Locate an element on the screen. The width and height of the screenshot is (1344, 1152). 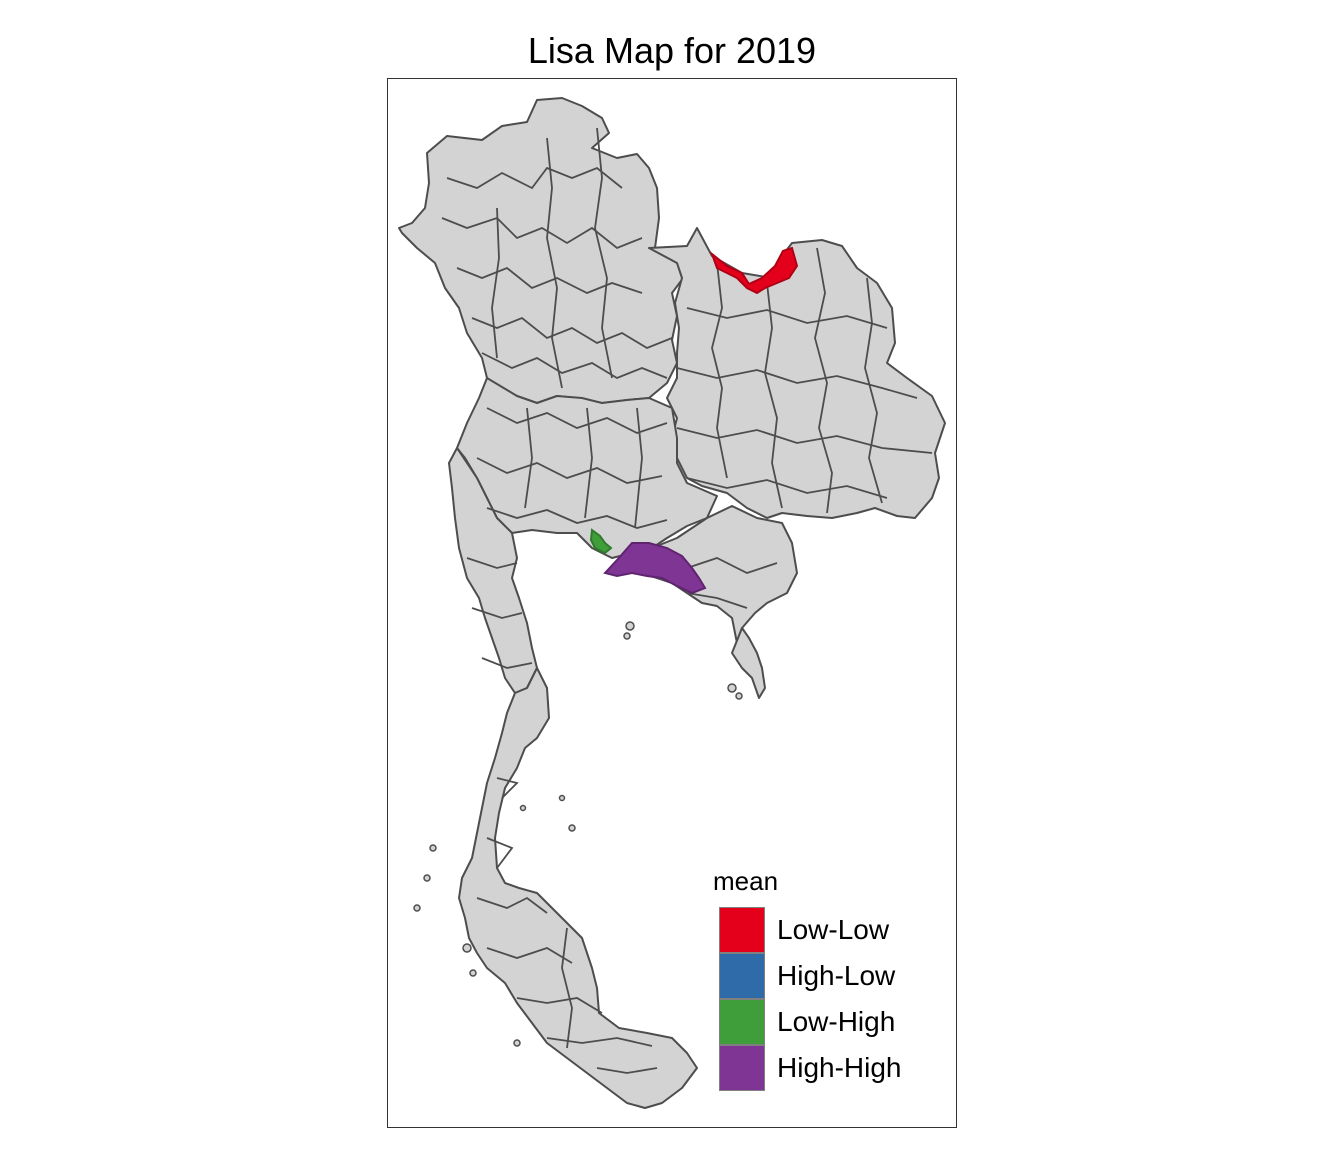
region-southeast-tip is located at coordinates (748, 663).